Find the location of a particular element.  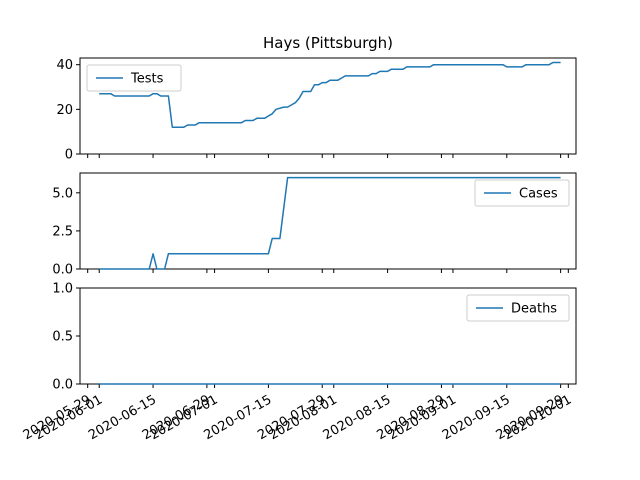

legend-label: Cases is located at coordinates (538, 194).